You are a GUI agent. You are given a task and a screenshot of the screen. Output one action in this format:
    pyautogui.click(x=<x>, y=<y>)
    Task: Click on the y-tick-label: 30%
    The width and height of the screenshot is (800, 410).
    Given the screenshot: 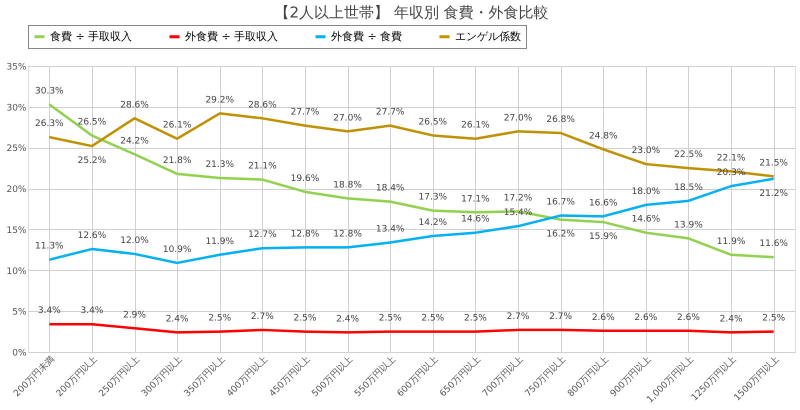 What is the action you would take?
    pyautogui.click(x=16, y=108)
    